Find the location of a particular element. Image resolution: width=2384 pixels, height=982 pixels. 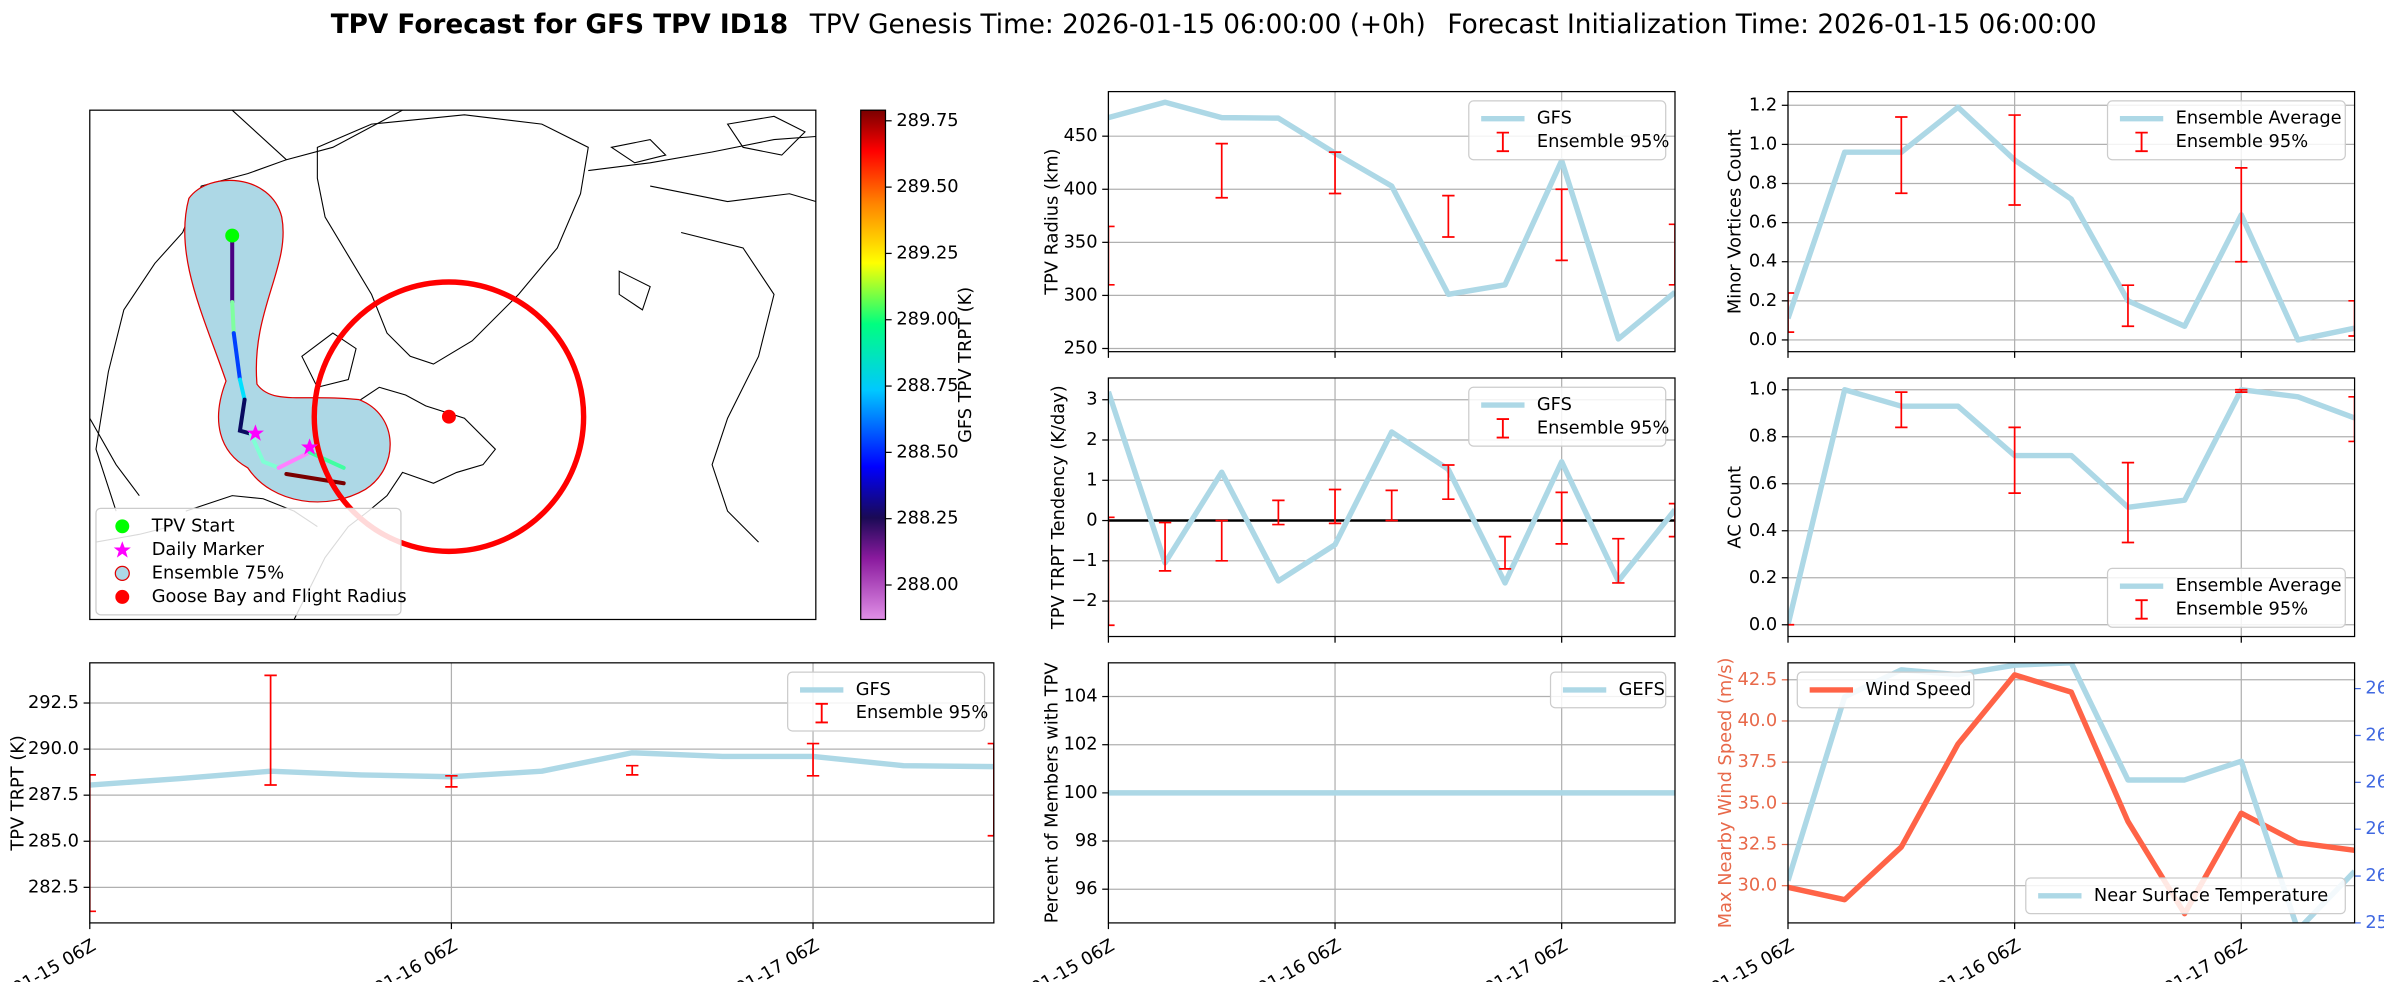

title-main: TPV Forecast for GFS TPV ID18 is located at coordinates (559, 25).